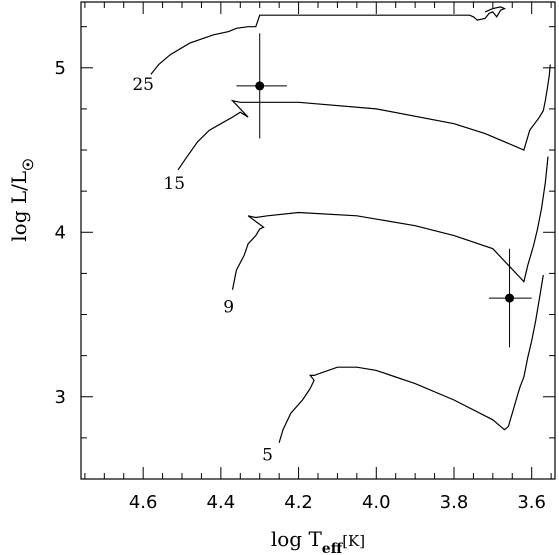  Describe the element at coordinates (221, 502) in the screenshot. I see `x-tick-label: 4.4` at that location.